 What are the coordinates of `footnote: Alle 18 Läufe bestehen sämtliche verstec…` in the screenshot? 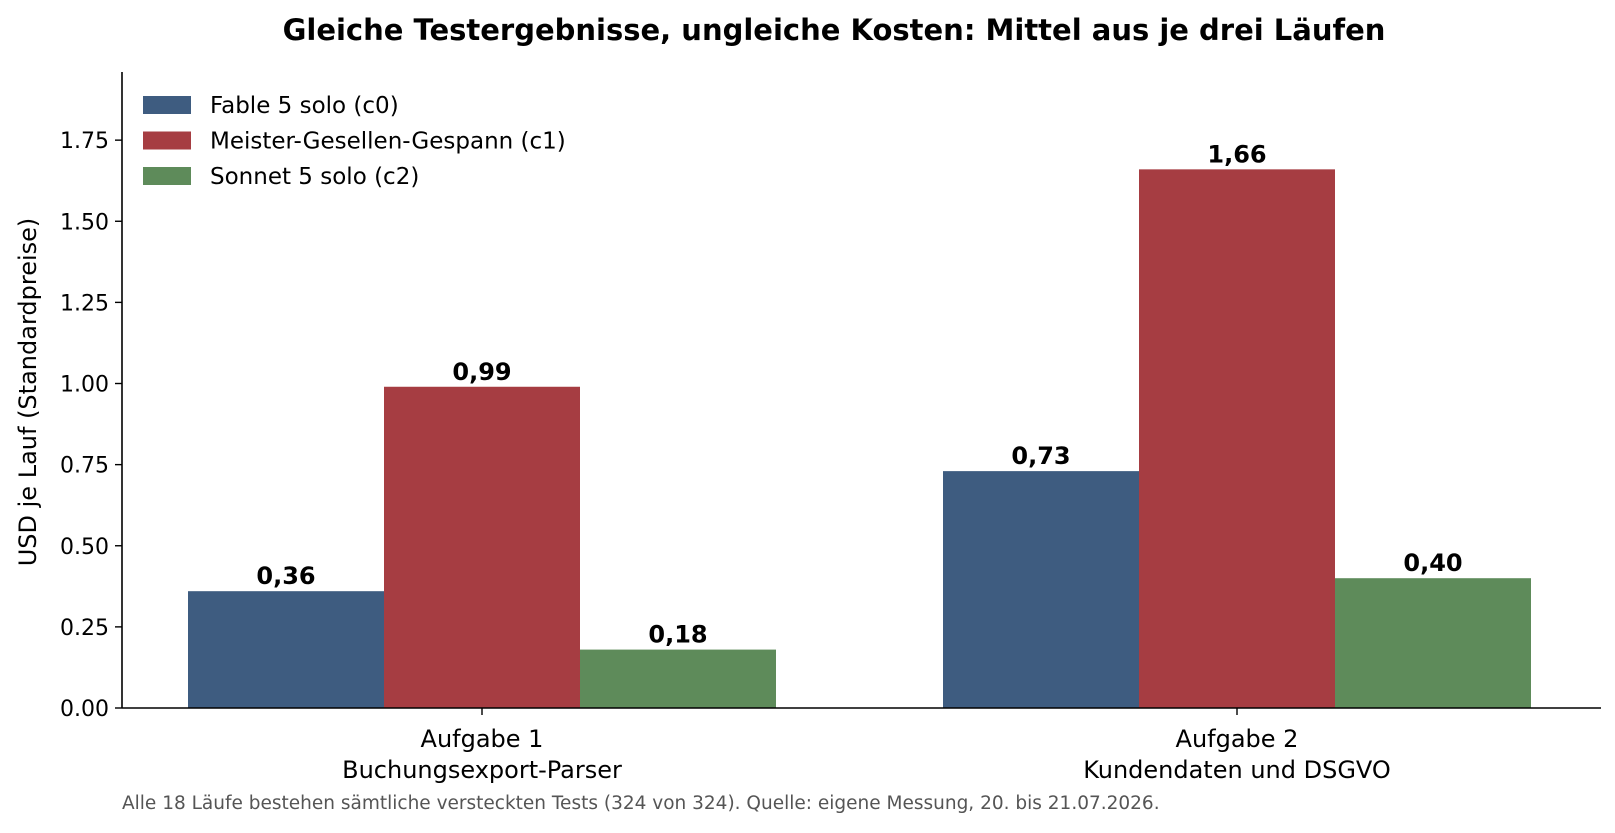 It's located at (641, 803).